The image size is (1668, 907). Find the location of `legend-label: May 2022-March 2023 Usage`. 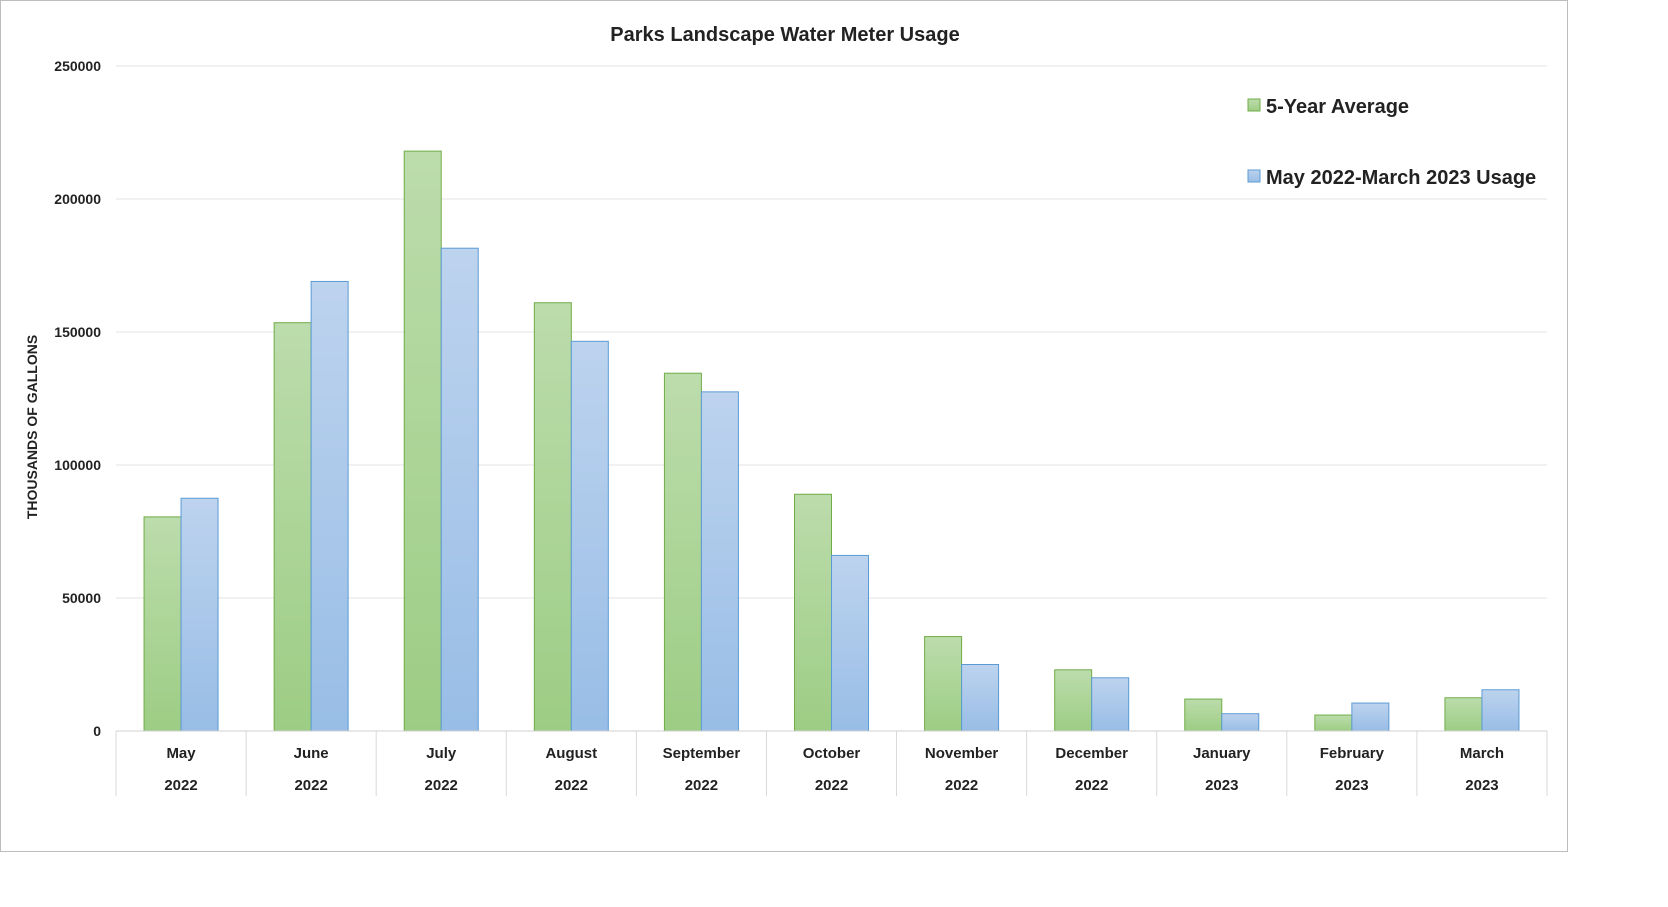

legend-label: May 2022-March 2023 Usage is located at coordinates (1401, 178).